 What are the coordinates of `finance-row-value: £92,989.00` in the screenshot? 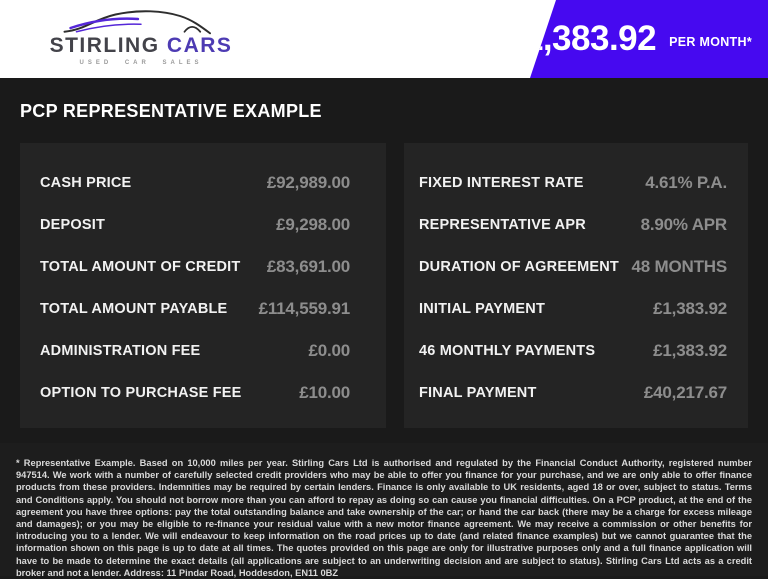 It's located at (308, 182).